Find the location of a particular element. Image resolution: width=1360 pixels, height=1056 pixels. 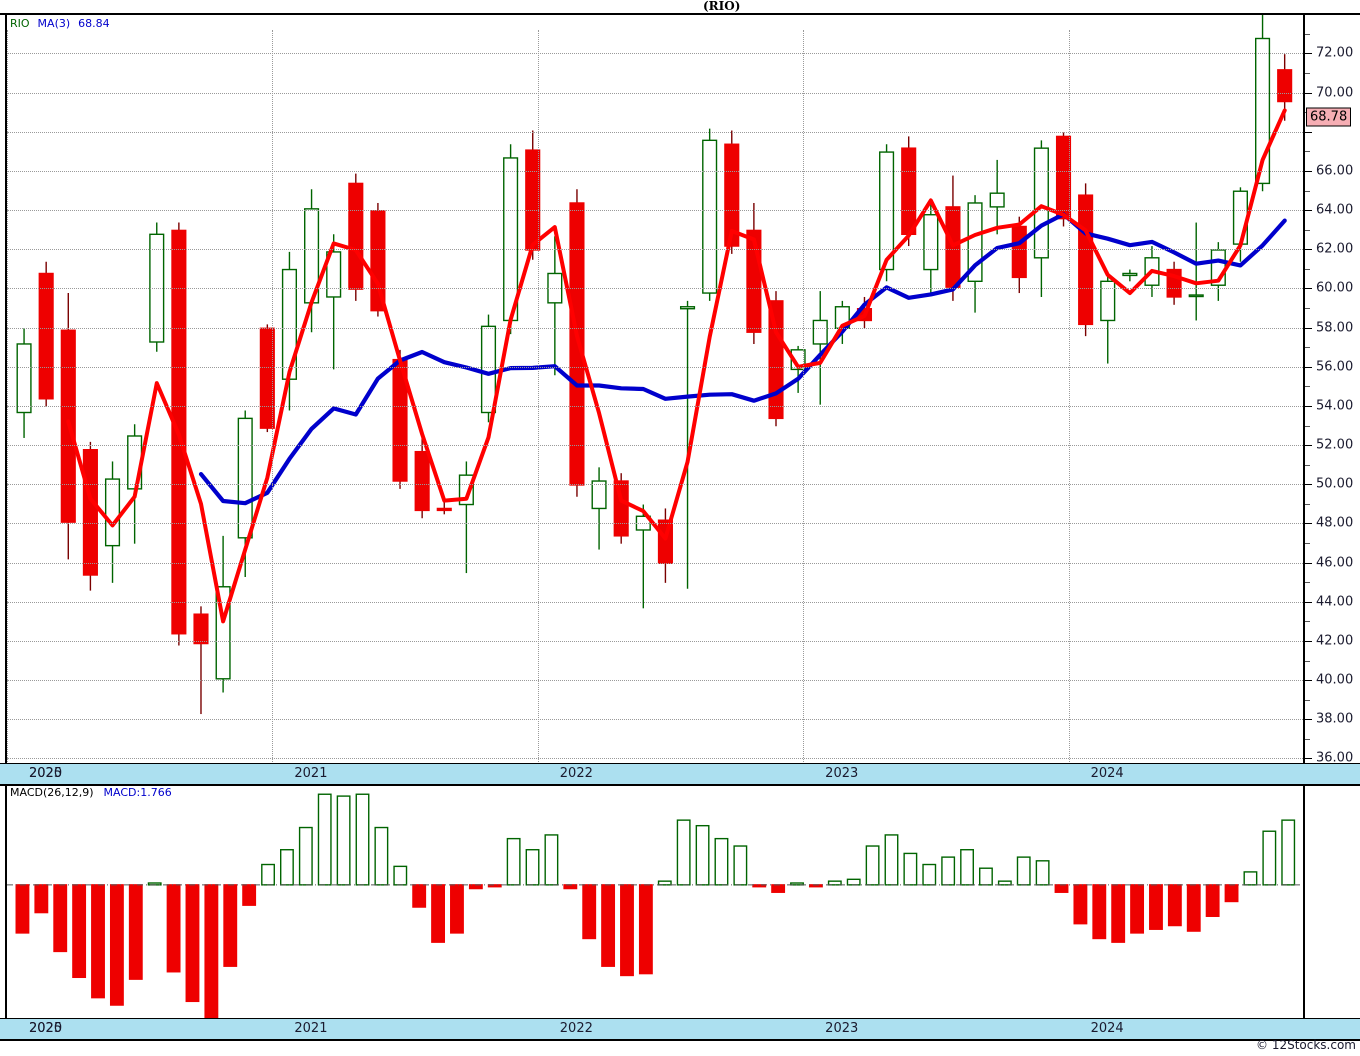

date-axis-upper: 2020 2021 2022 2023 2024 2025 is located at coordinates (680, 774).